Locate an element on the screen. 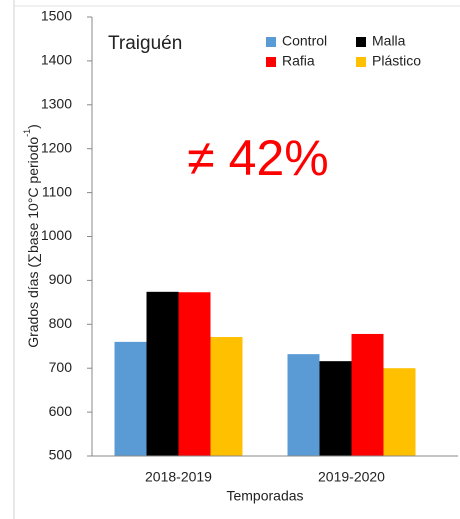  x-tick-label: 2019-2020 is located at coordinates (351, 477).